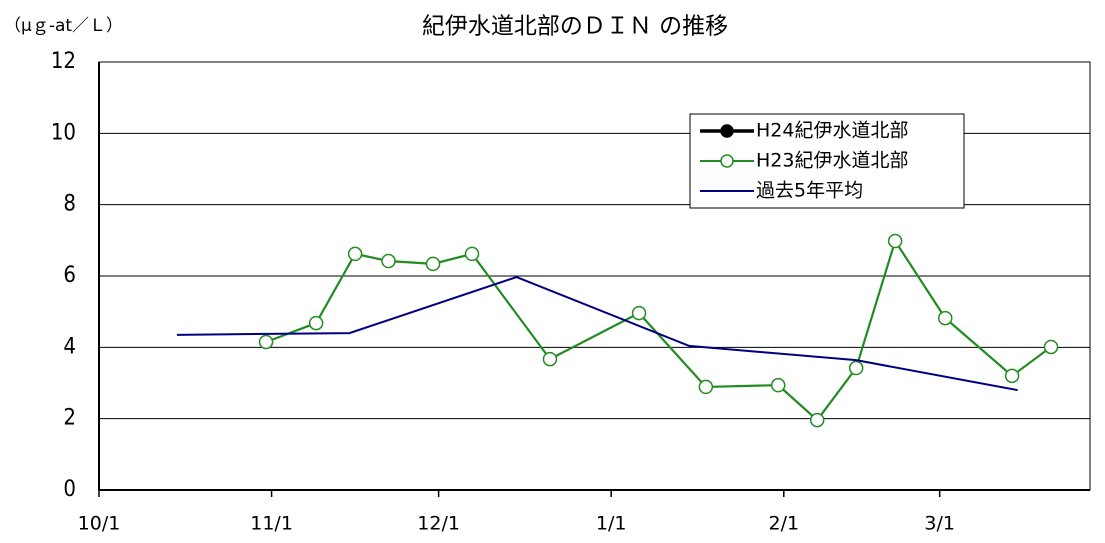  I want to click on x-tick-label: 3/1, so click(939, 524).